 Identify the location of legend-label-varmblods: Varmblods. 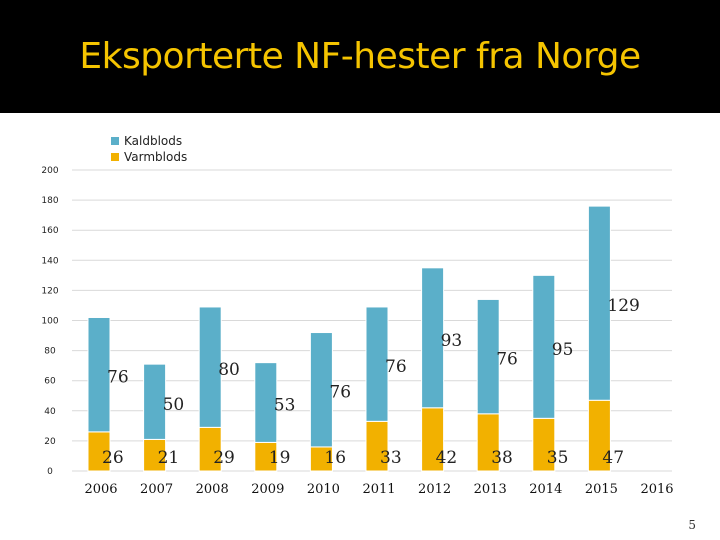
(156, 157).